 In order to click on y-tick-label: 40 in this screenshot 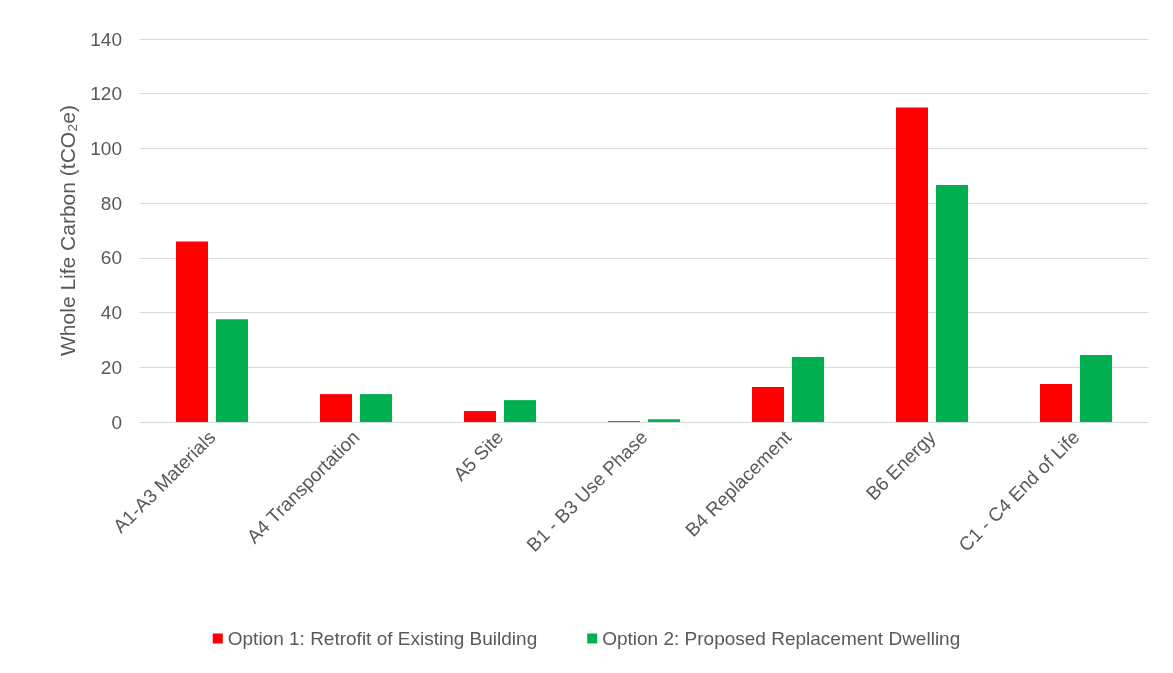, I will do `click(111, 313)`.